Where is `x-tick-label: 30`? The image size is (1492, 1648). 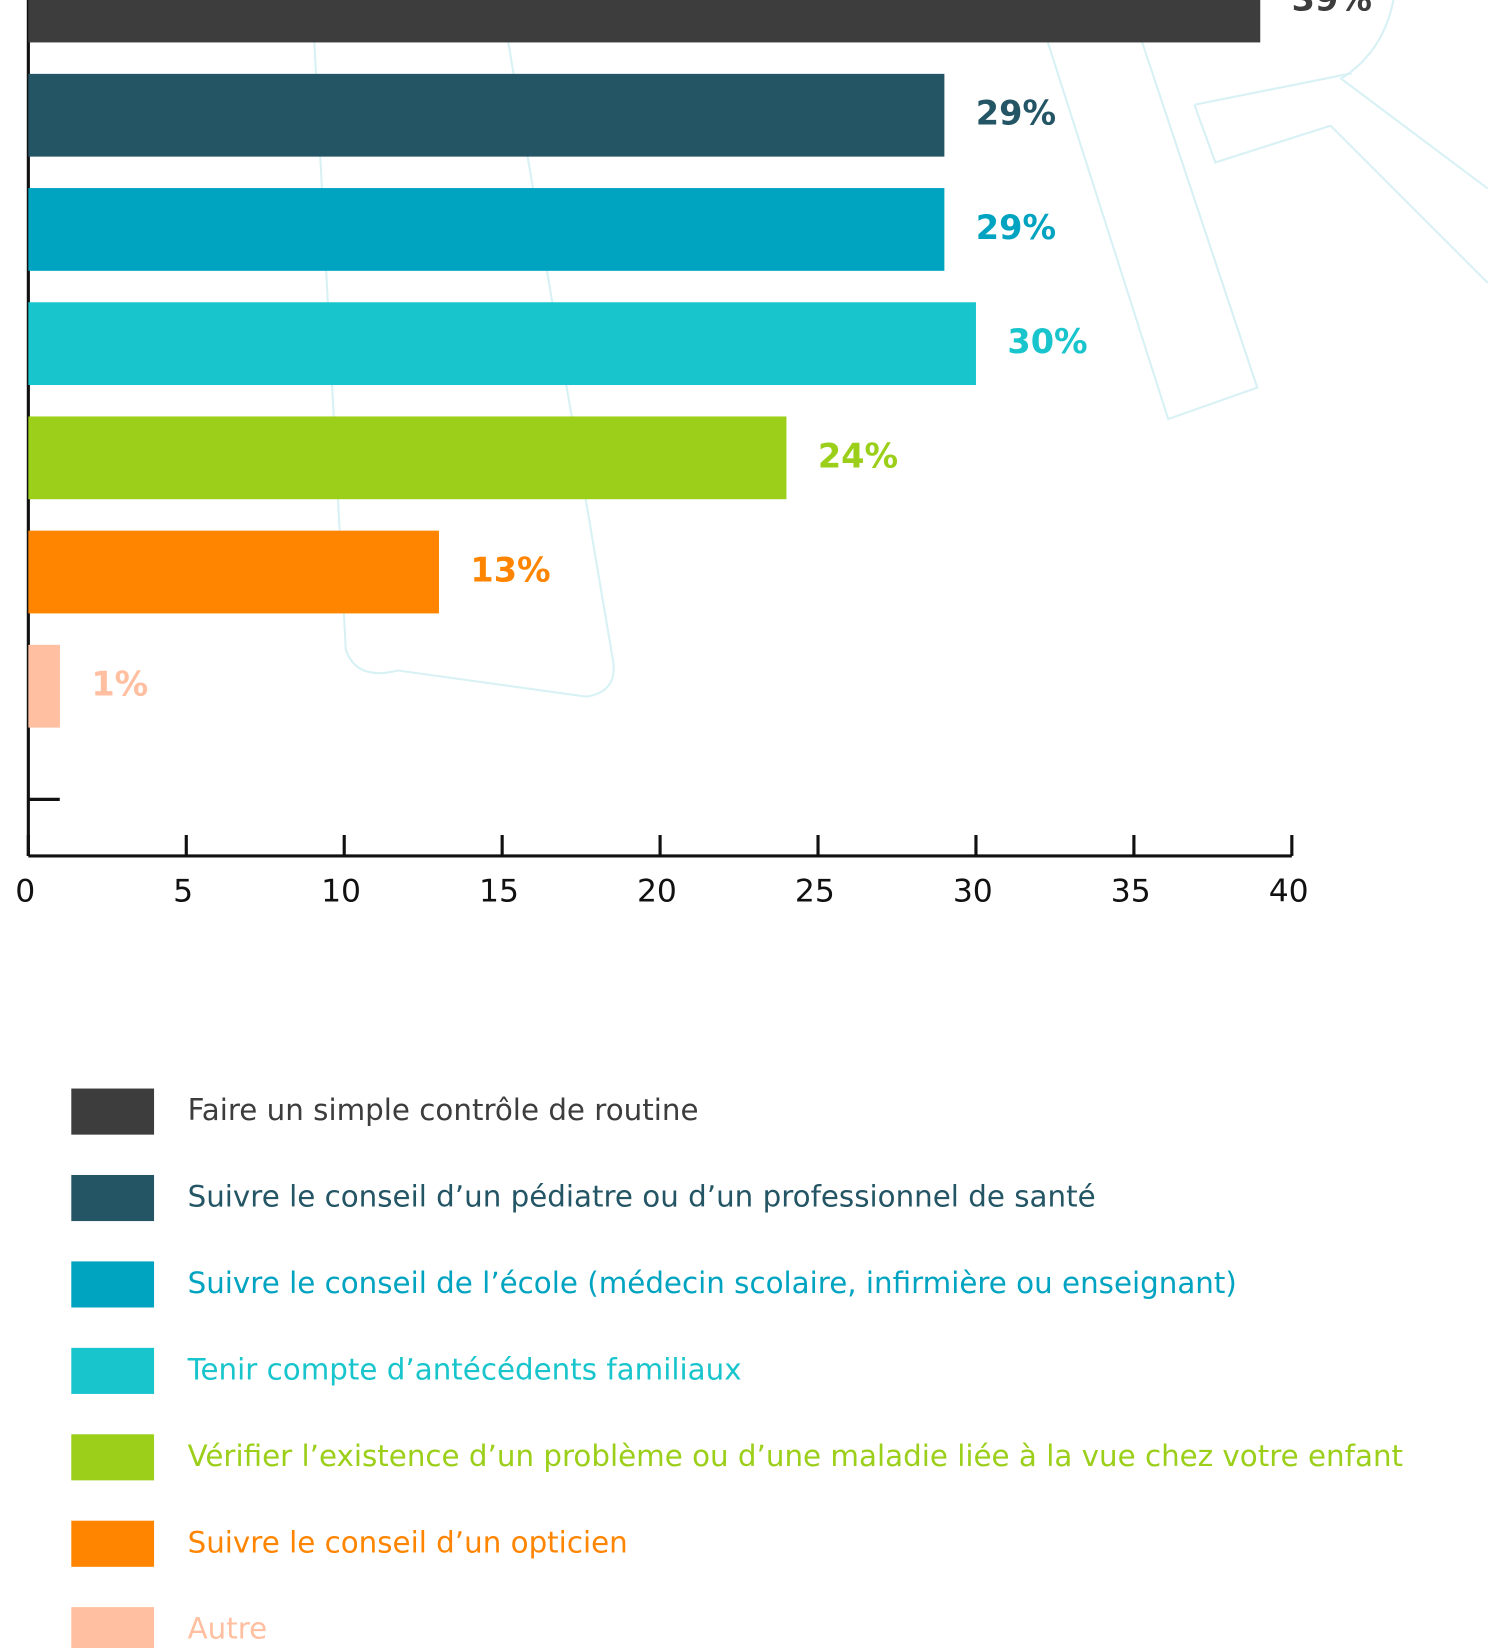 x-tick-label: 30 is located at coordinates (973, 892).